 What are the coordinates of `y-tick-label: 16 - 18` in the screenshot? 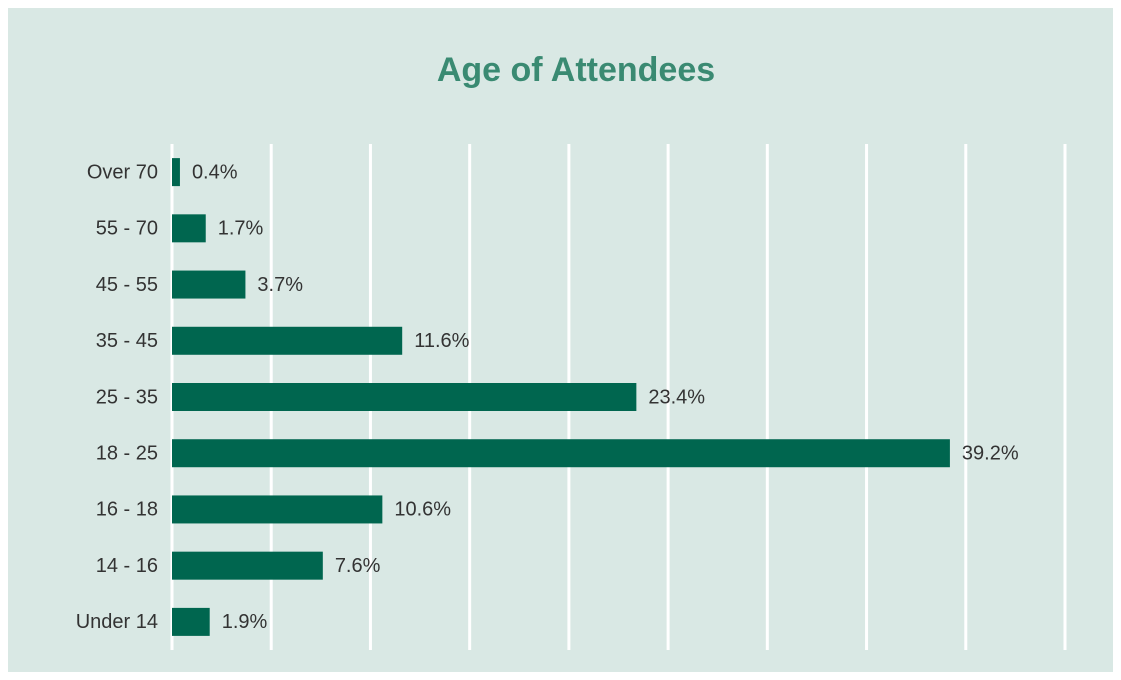 It's located at (127, 510).